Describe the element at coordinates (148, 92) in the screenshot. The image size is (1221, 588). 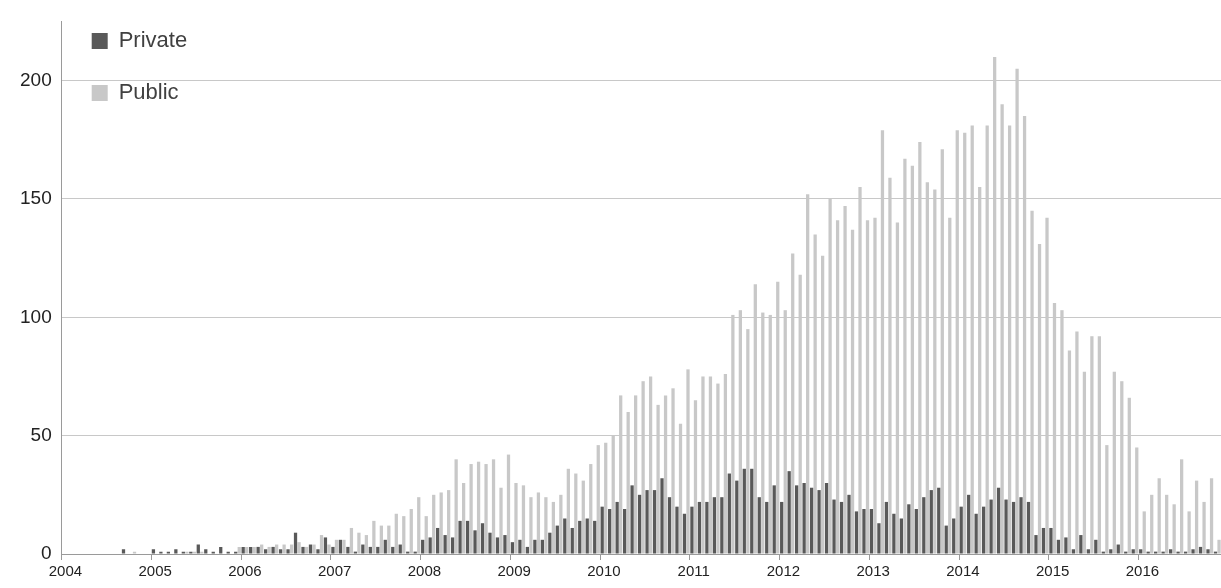
I see `legend-label: Public` at that location.